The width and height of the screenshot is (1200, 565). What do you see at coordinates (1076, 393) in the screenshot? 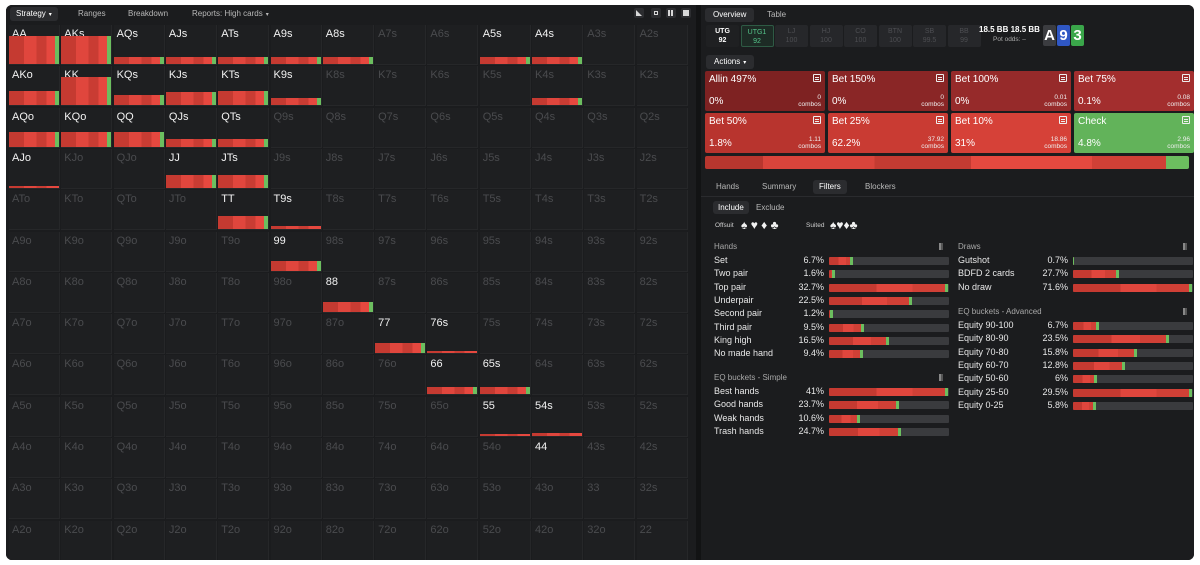
I see `filter-row: Equity 25-50 29.5%` at bounding box center [1076, 393].